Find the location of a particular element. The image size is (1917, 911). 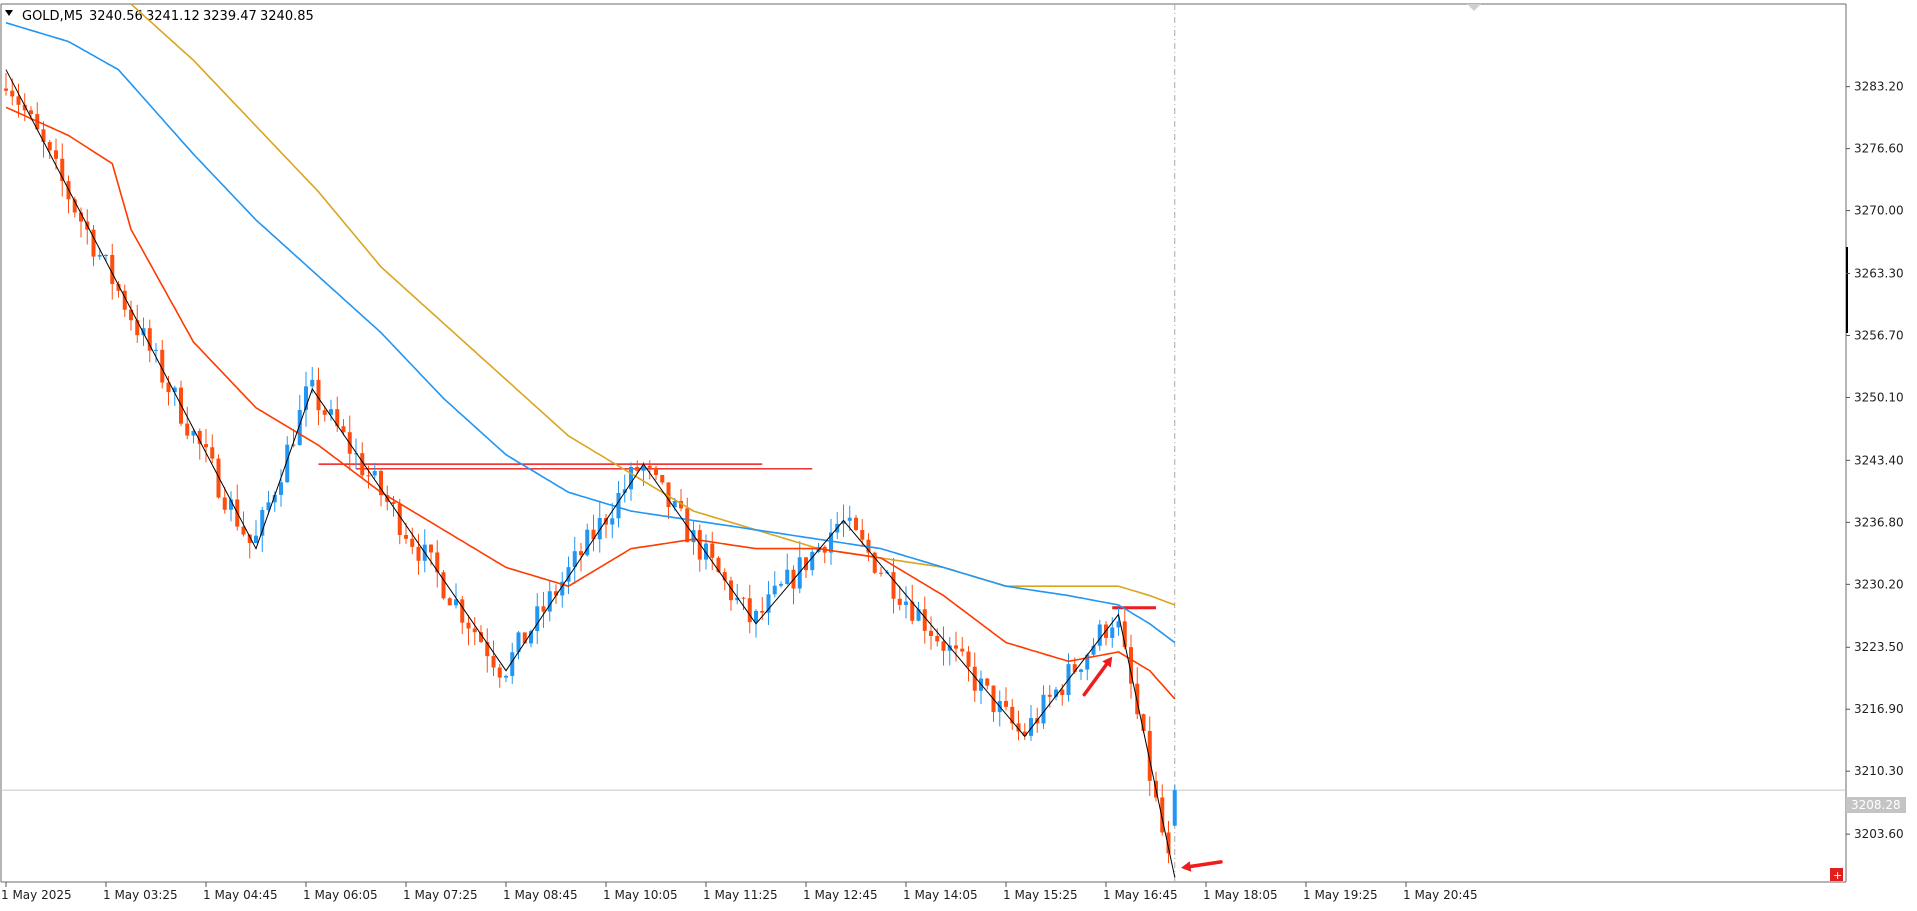

annotations is located at coordinates (1152, 764).